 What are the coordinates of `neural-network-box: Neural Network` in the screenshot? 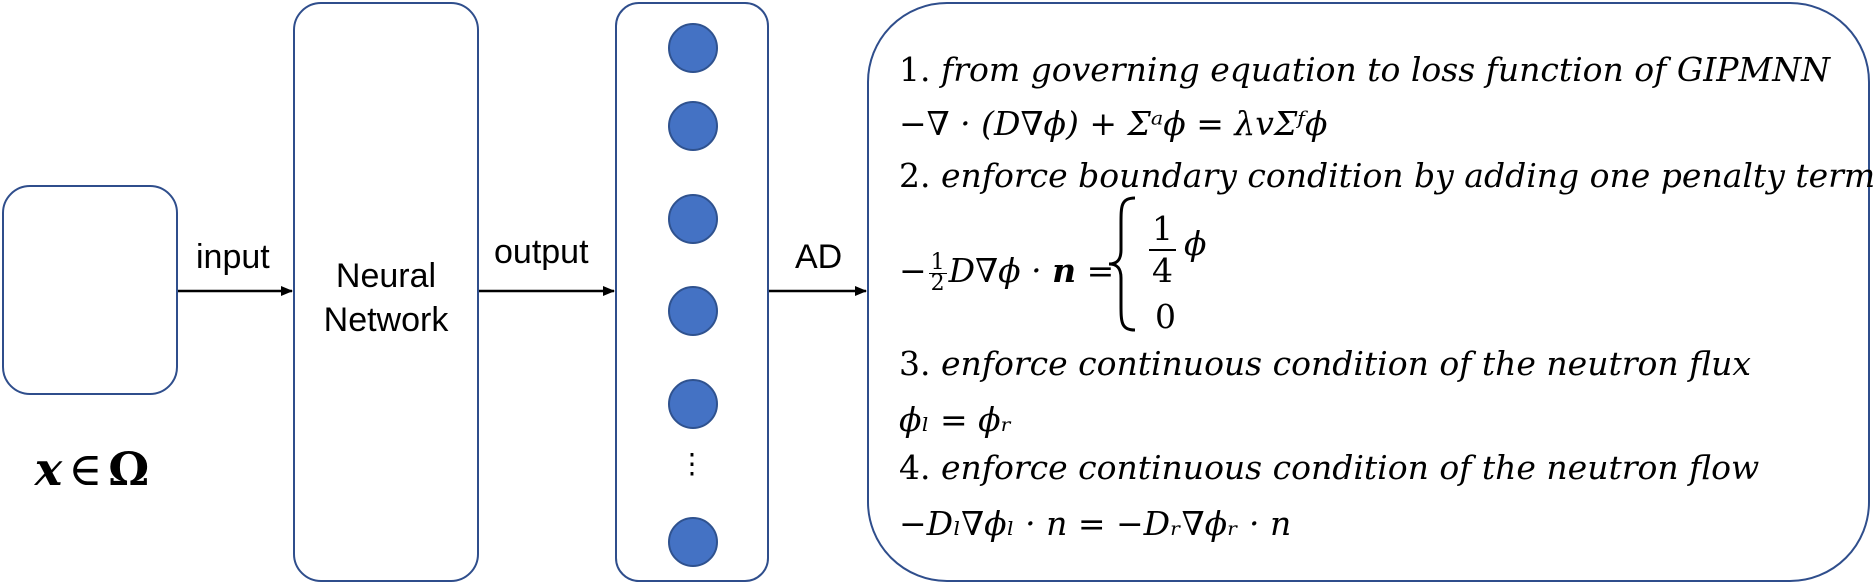 It's located at (386, 292).